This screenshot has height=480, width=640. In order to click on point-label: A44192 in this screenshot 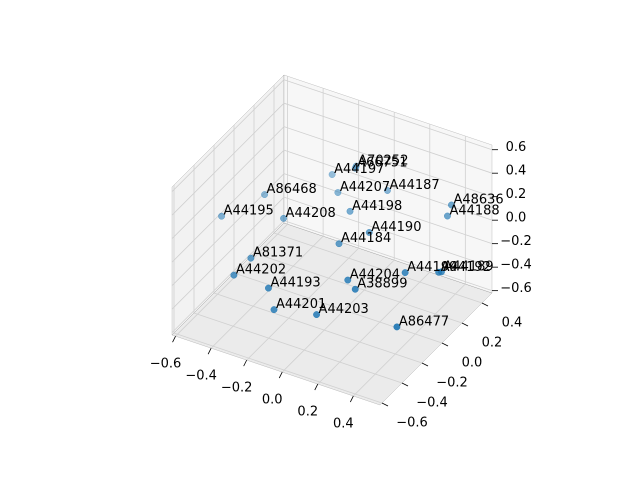, I will do `click(466, 267)`.